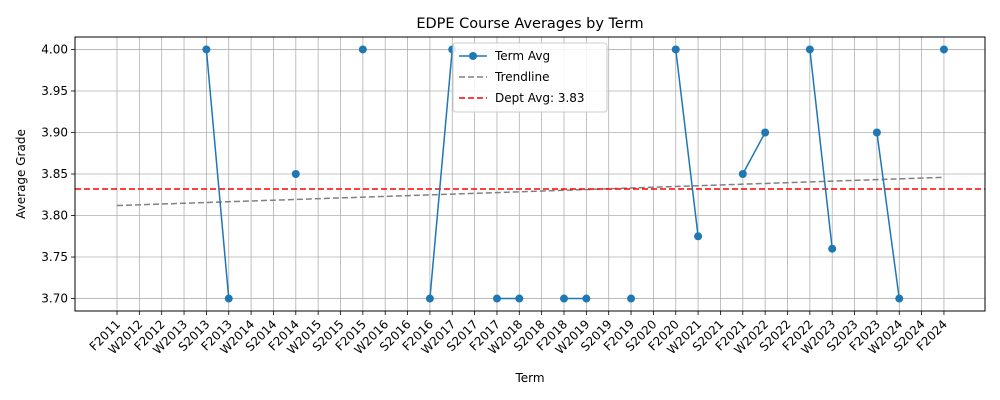 The width and height of the screenshot is (1000, 400). What do you see at coordinates (54, 257) in the screenshot?
I see `y-tick-label: 3.75` at bounding box center [54, 257].